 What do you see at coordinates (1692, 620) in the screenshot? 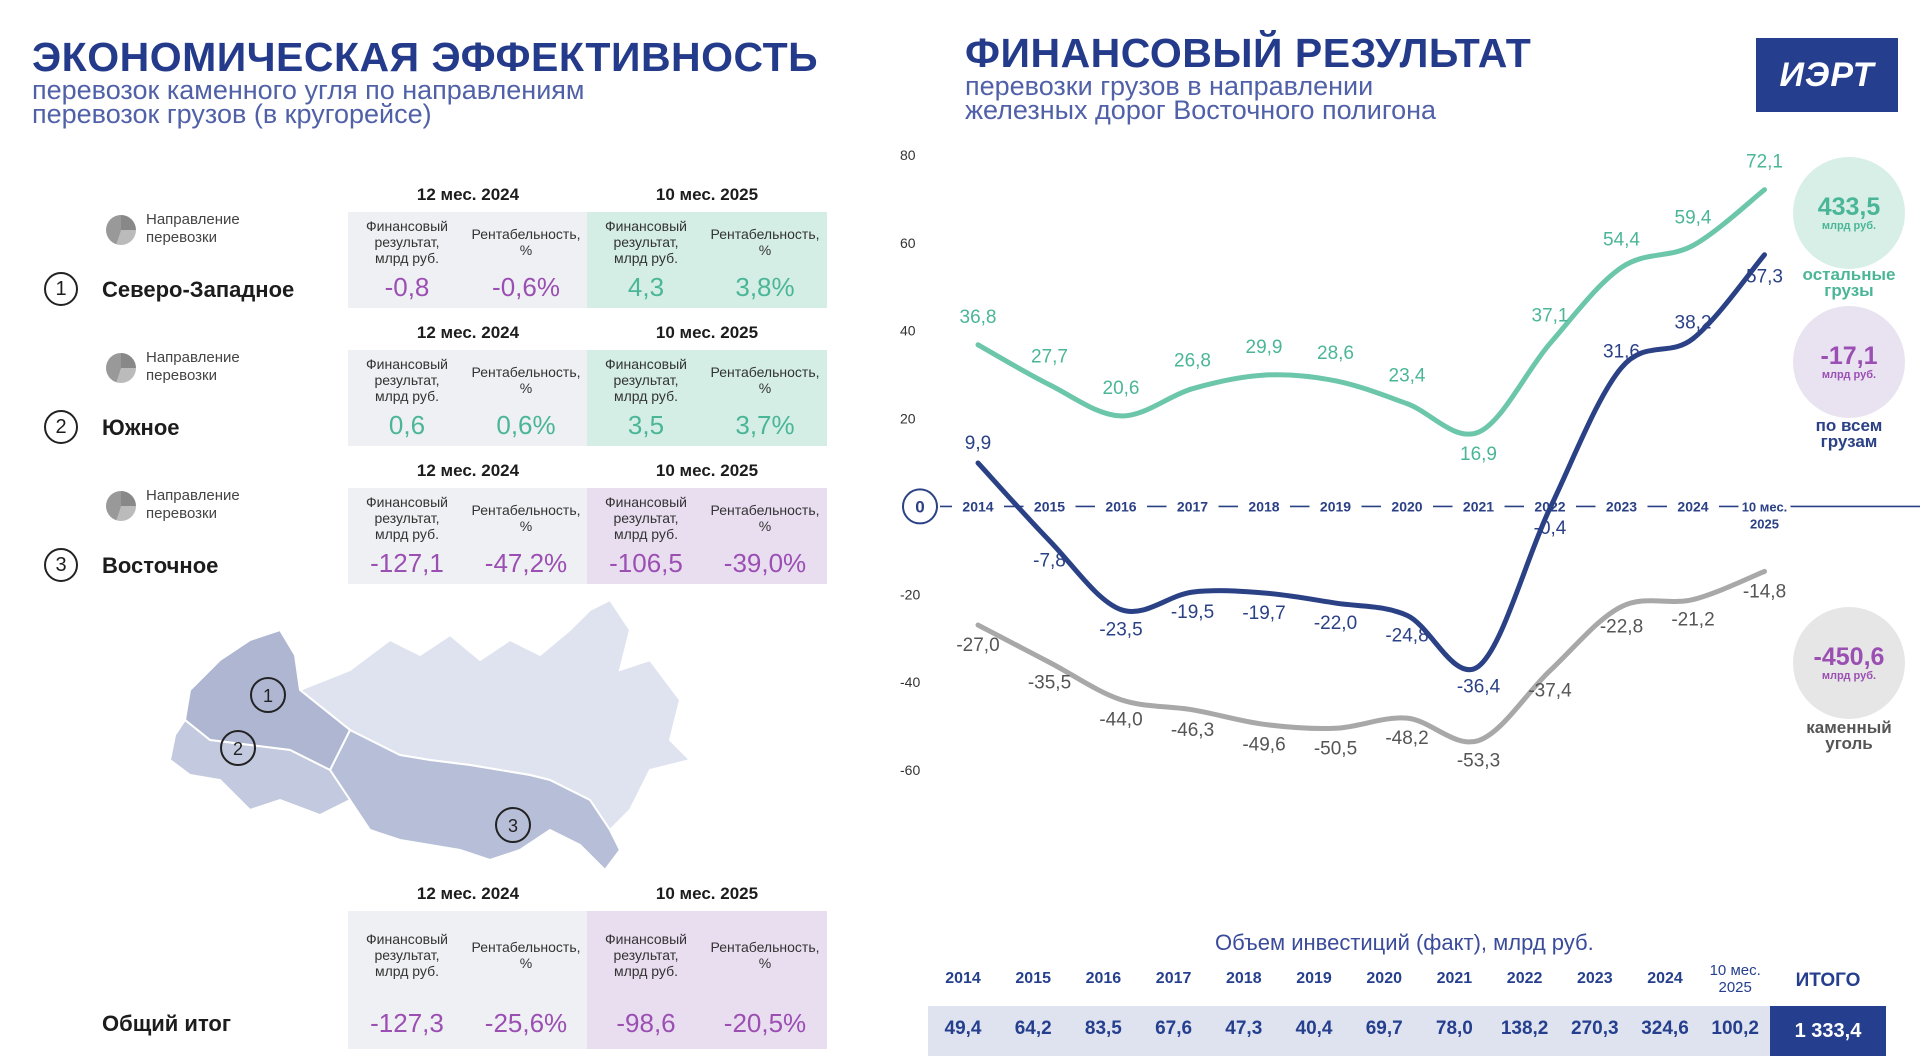
I see `series-coal-data-label: -21,2` at bounding box center [1692, 620].